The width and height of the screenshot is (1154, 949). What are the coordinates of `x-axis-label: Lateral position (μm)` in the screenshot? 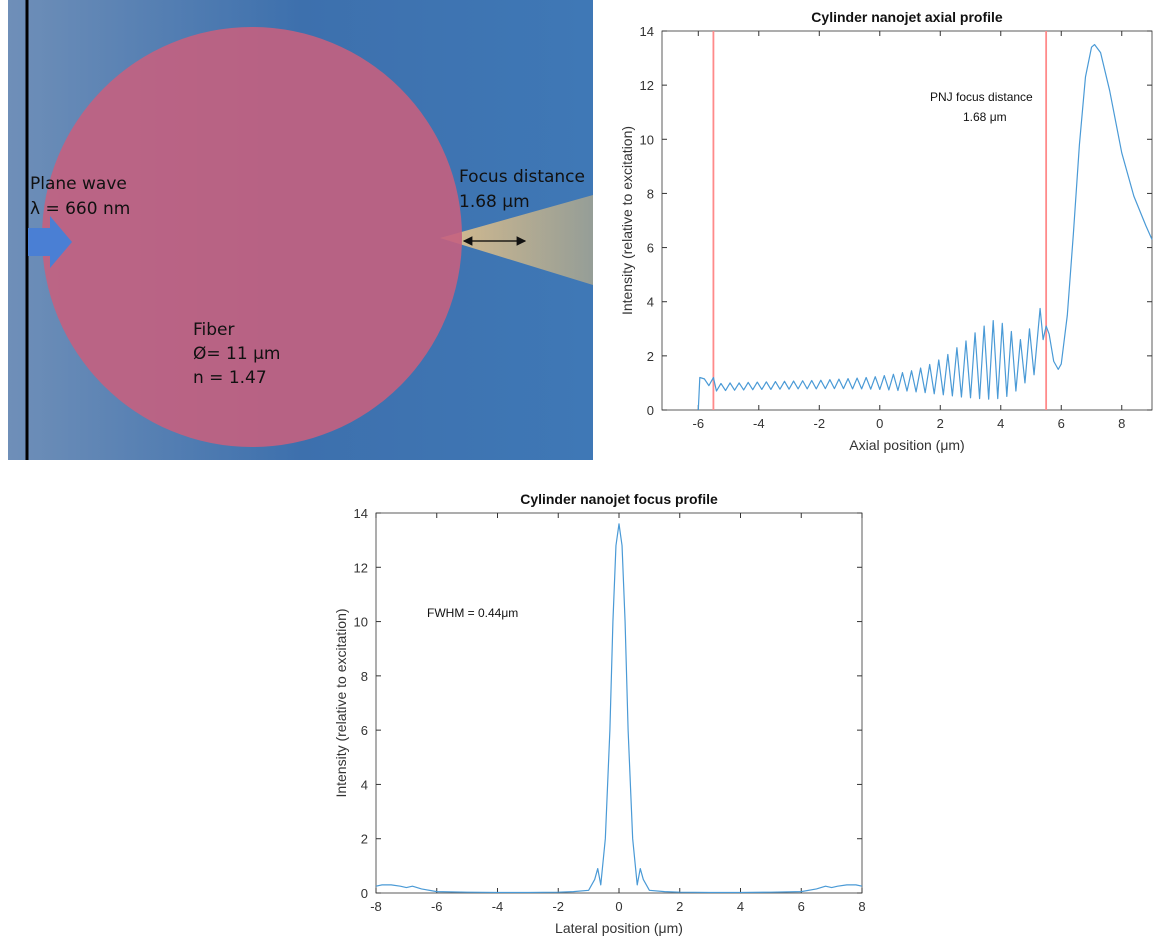 It's located at (619, 928).